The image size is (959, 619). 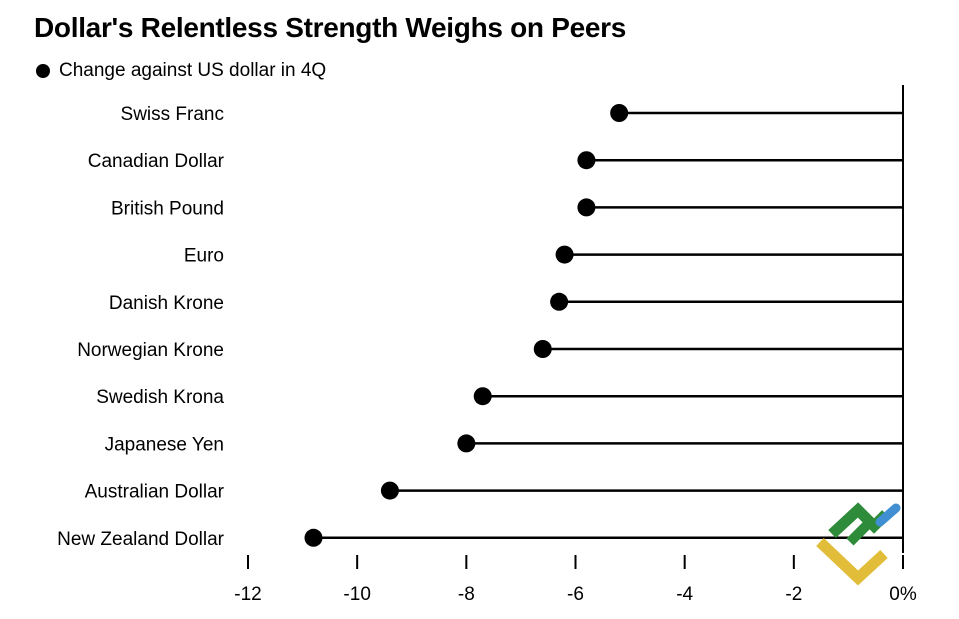 I want to click on category-label: Swedish Krona, so click(x=160, y=397).